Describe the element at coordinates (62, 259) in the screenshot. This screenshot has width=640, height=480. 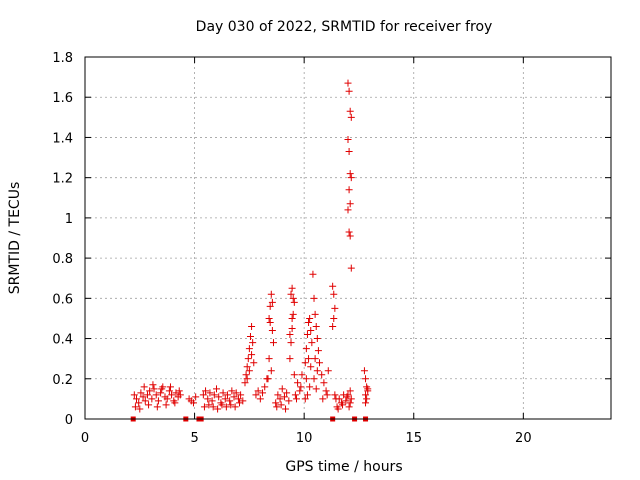
I see `y-tick-label: 0.8` at that location.